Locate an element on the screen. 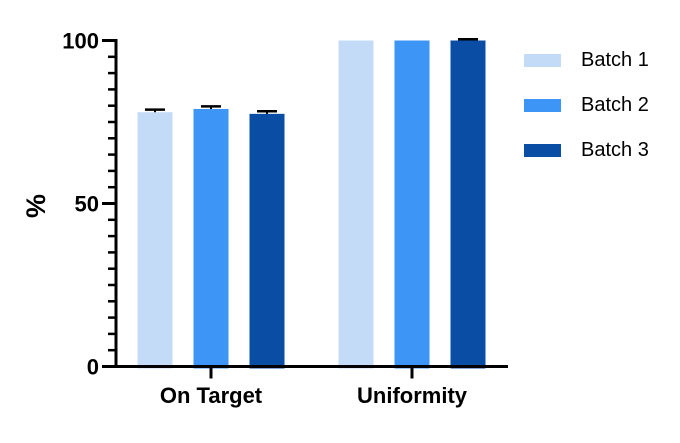 This screenshot has width=680, height=443. y-tick-label: 50 is located at coordinates (87, 204).